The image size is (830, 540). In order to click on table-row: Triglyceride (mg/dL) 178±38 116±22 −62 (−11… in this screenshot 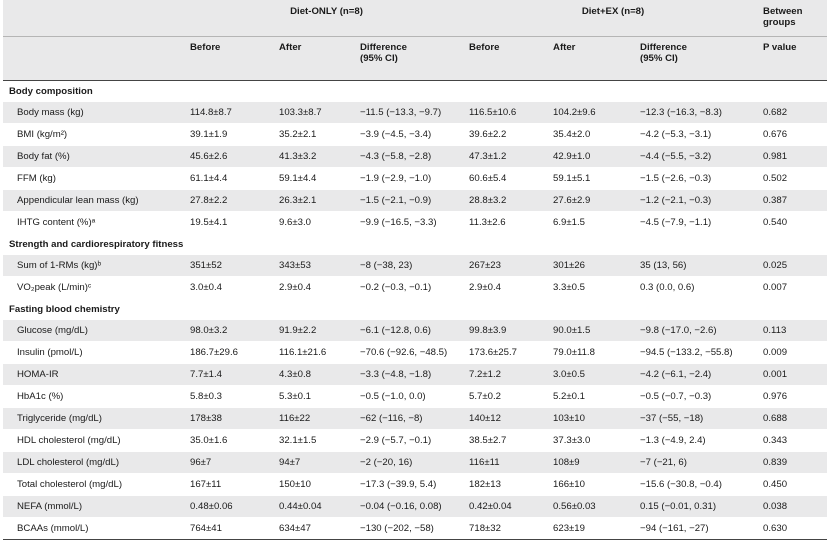, I will do `click(415, 418)`.